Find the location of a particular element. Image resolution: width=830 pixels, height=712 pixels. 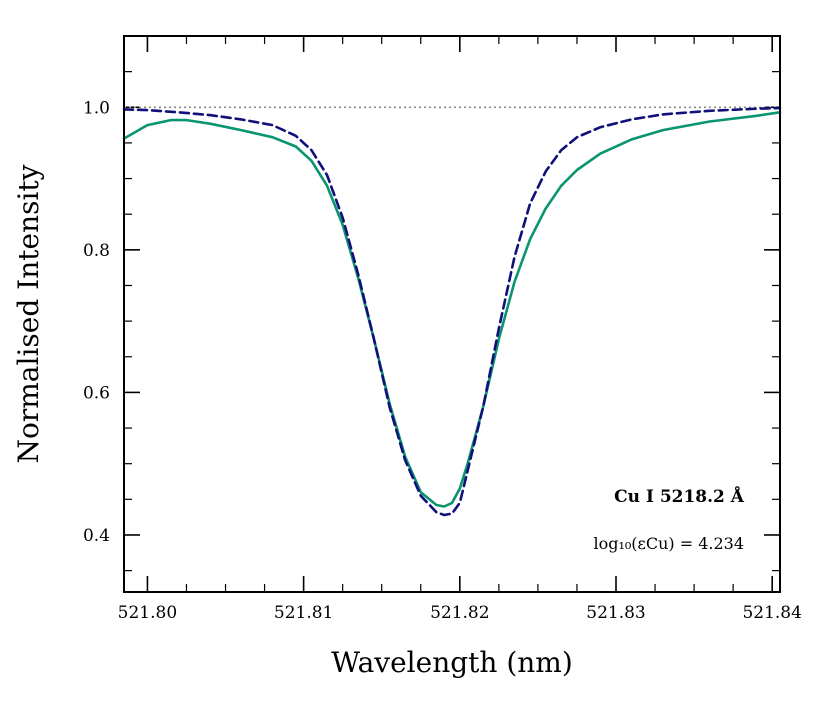

x-tick-label: 521.80 is located at coordinates (147, 613).